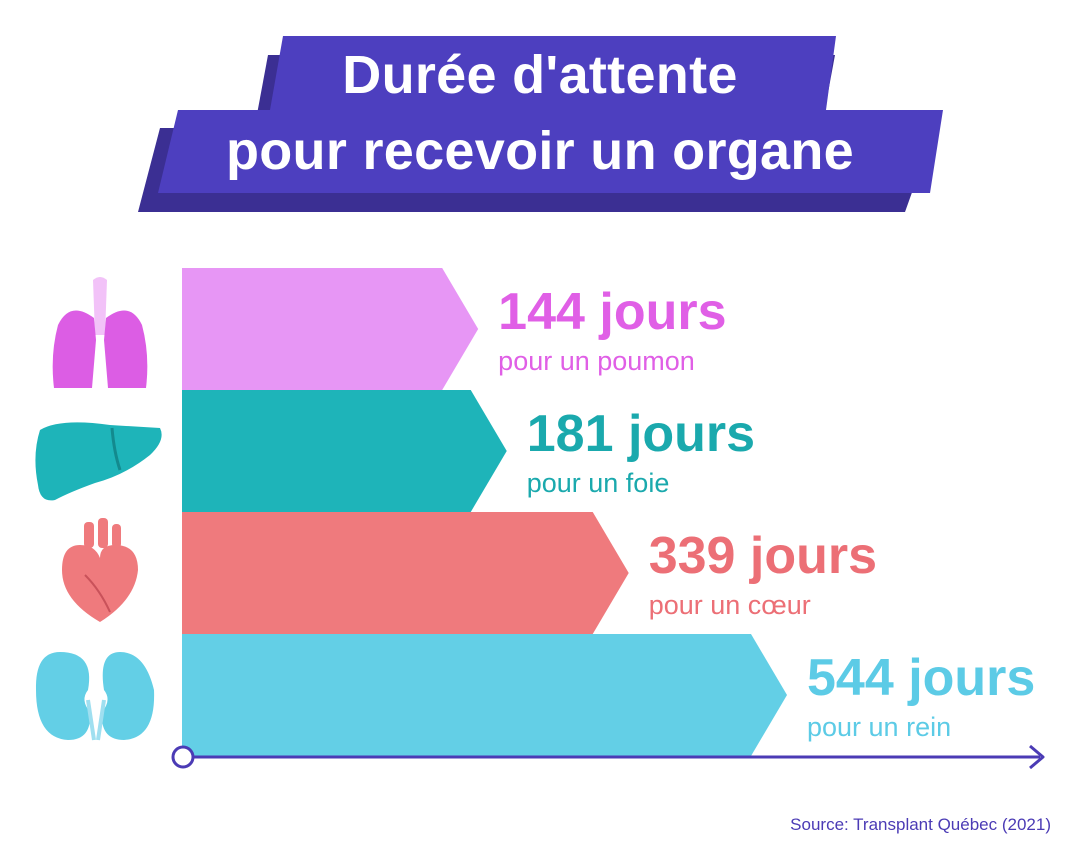  Describe the element at coordinates (183, 757) in the screenshot. I see `axis-origin` at that location.